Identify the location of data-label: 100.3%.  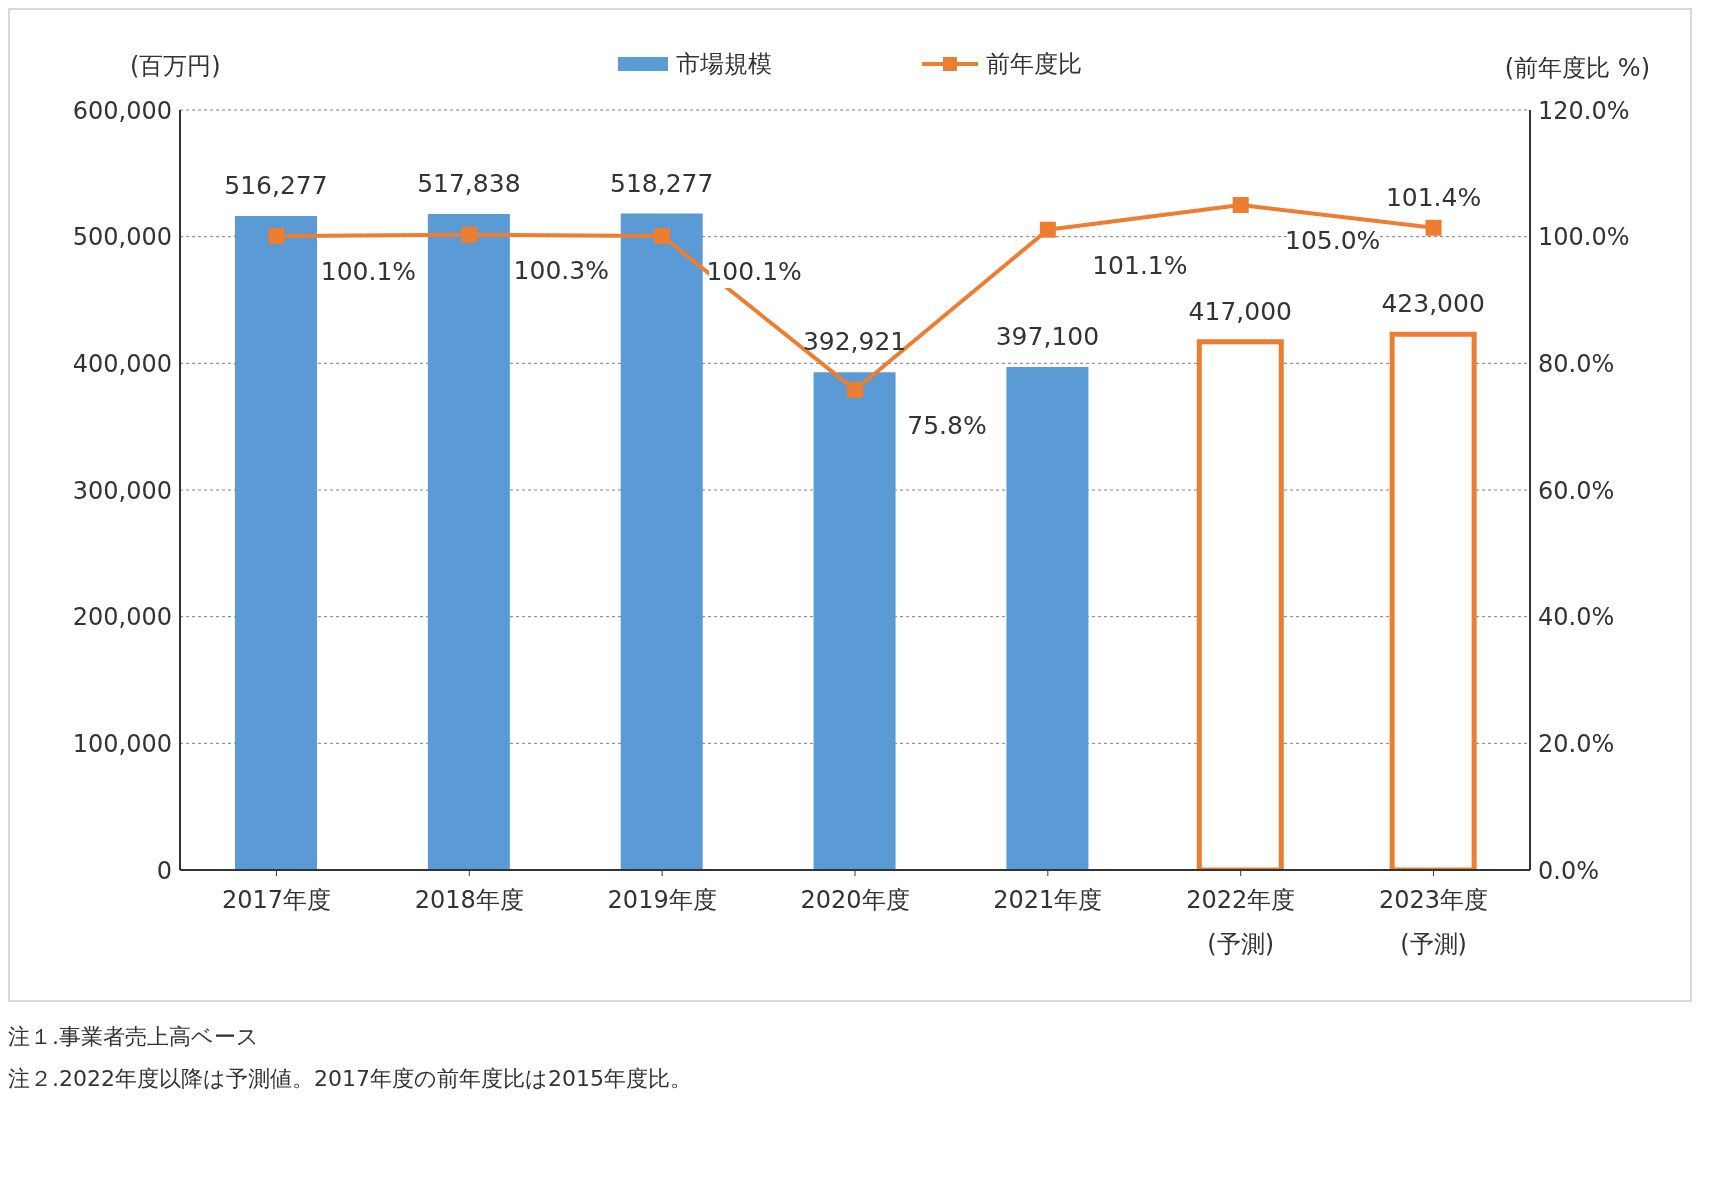
(561, 270).